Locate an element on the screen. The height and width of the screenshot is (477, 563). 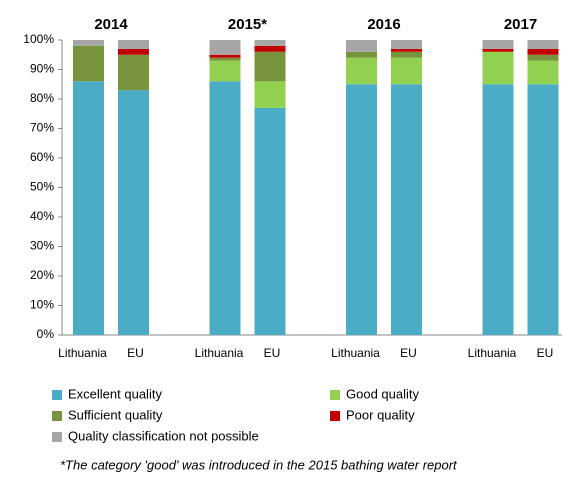
group-label: 2014 is located at coordinates (111, 24).